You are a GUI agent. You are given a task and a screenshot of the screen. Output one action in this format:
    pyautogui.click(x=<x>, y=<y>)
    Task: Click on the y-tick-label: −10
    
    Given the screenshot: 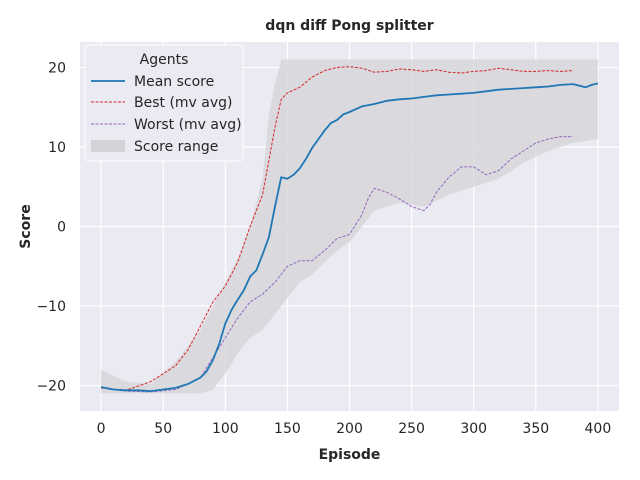 What is the action you would take?
    pyautogui.click(x=51, y=307)
    